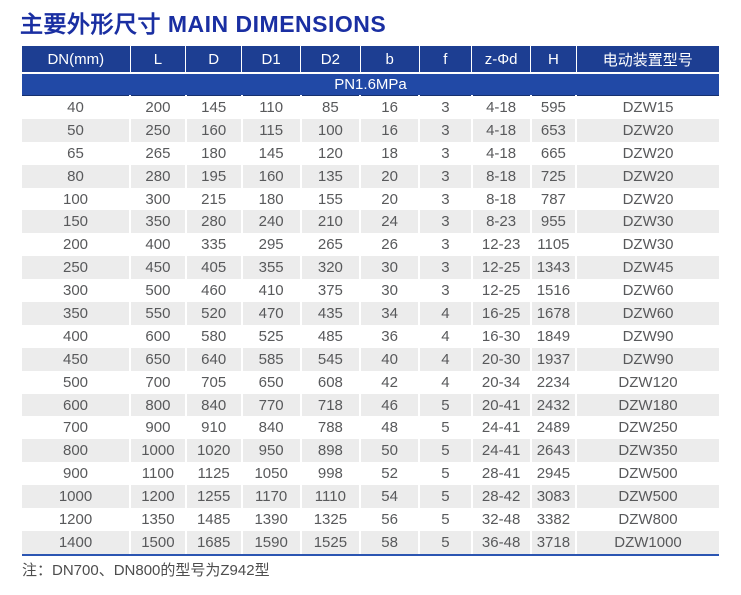  I want to click on table-cell: DZW30, so click(647, 245).